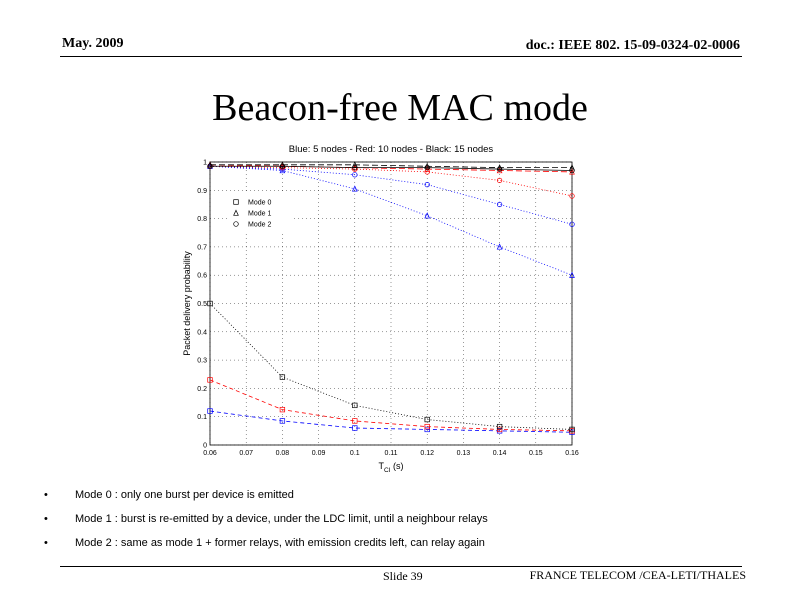  What do you see at coordinates (536, 453) in the screenshot?
I see `x-tick-label: 0.15` at bounding box center [536, 453].